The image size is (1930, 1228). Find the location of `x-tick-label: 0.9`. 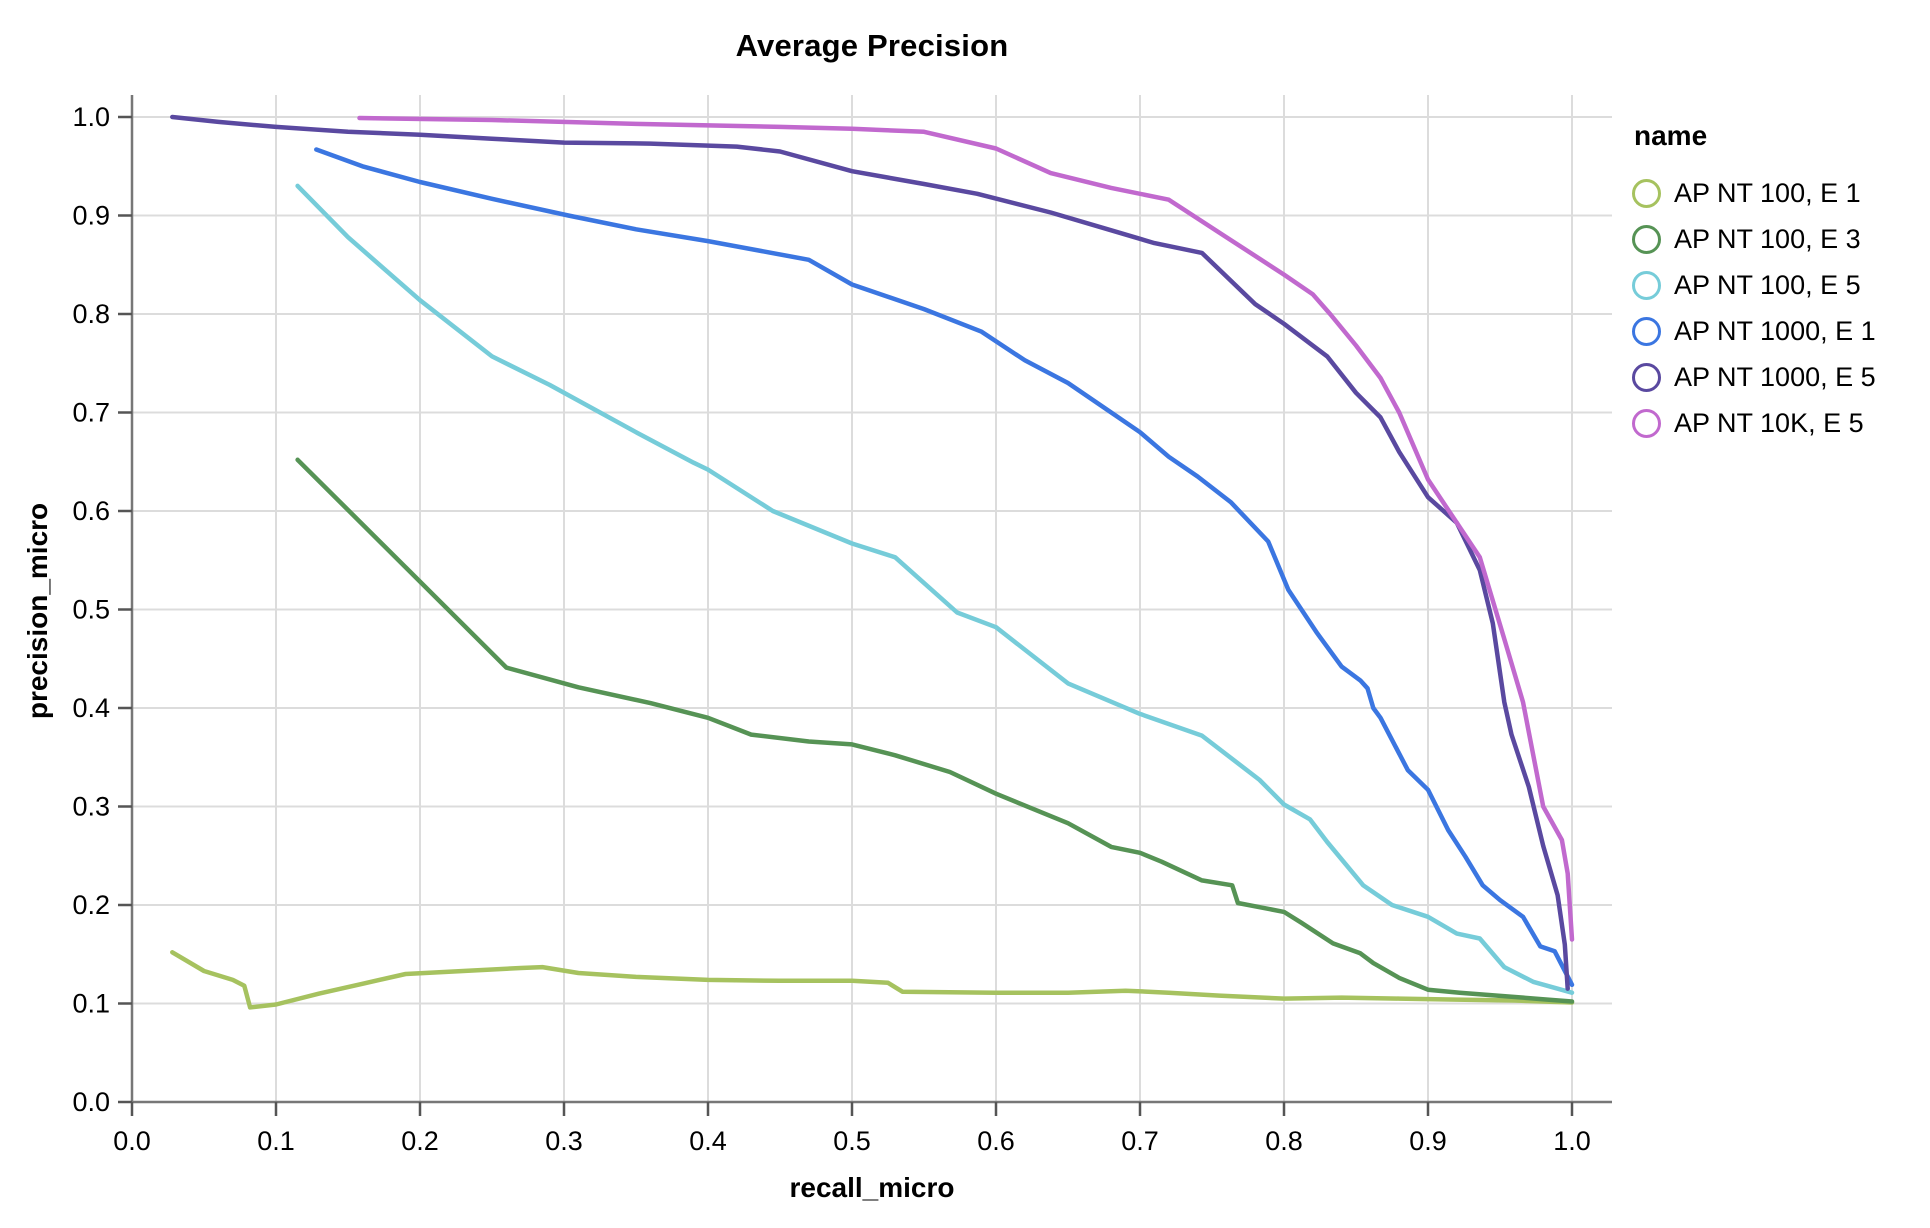

x-tick-label: 0.9 is located at coordinates (1428, 1141).